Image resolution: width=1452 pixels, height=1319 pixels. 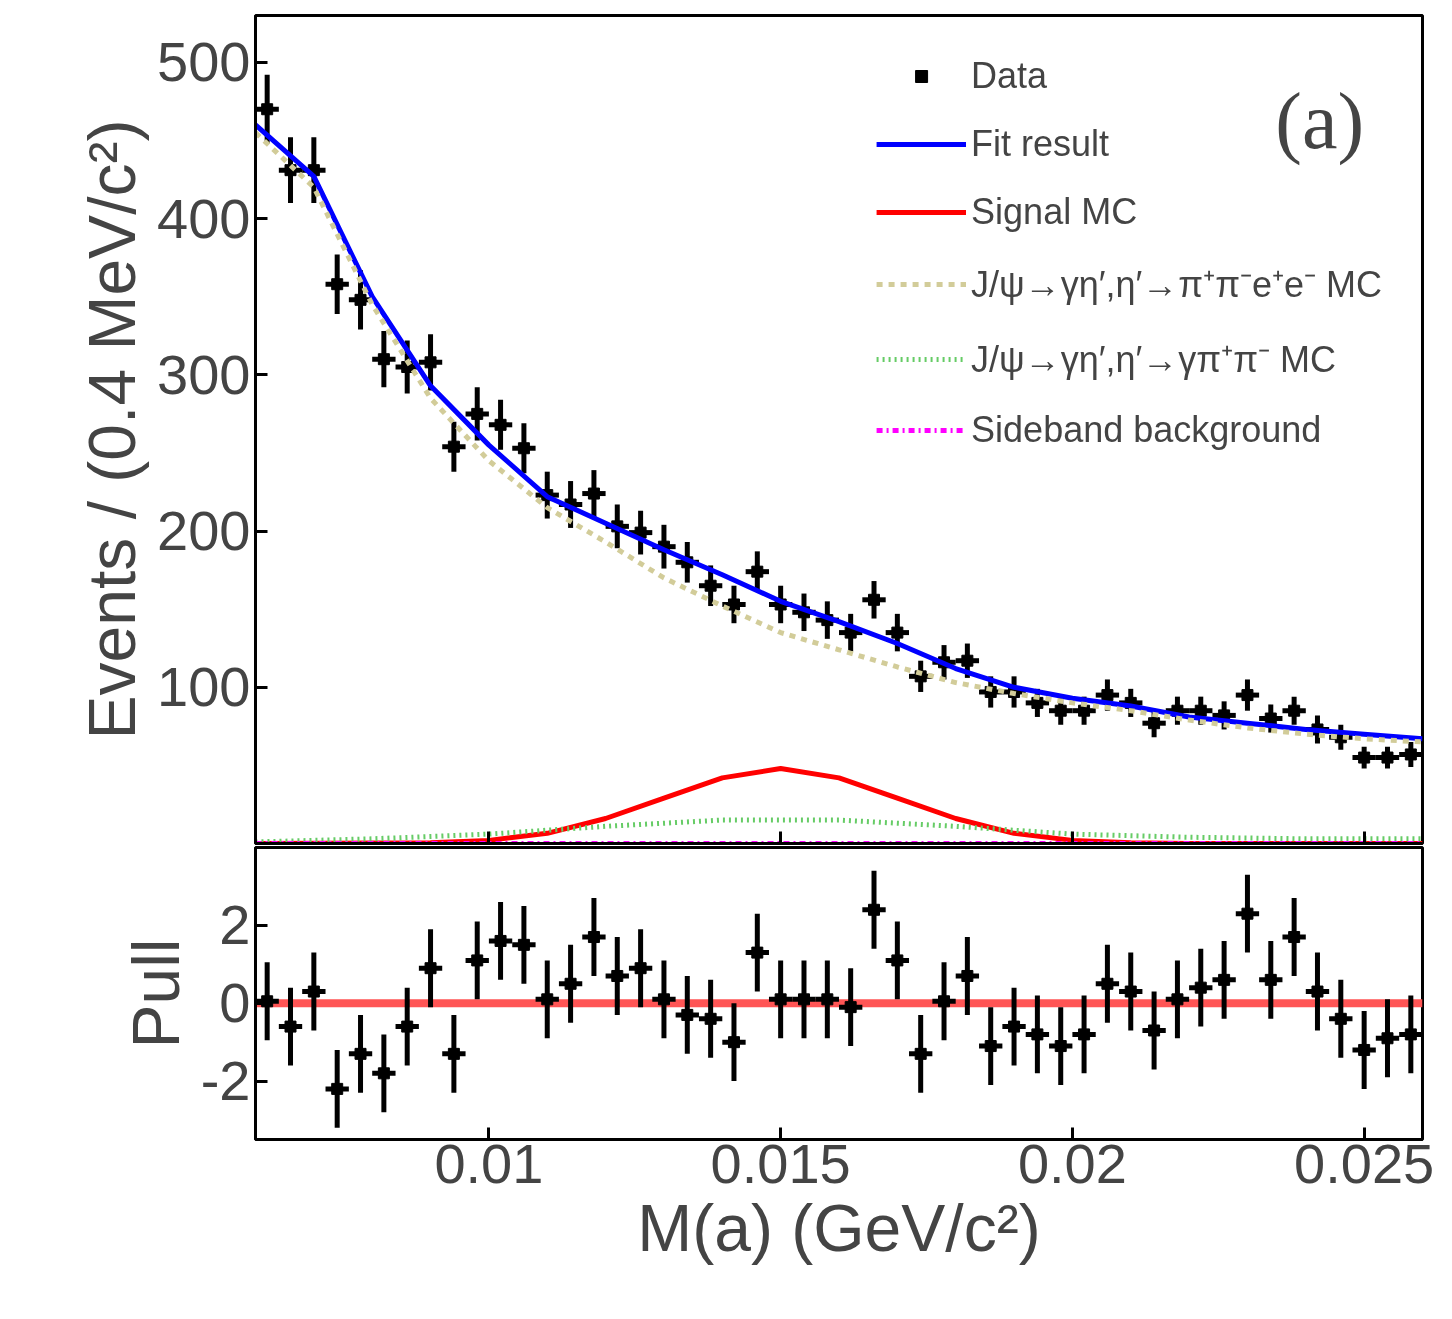 I want to click on y-axis-title: Events / (0.4 MeV/c²), so click(x=112, y=429).